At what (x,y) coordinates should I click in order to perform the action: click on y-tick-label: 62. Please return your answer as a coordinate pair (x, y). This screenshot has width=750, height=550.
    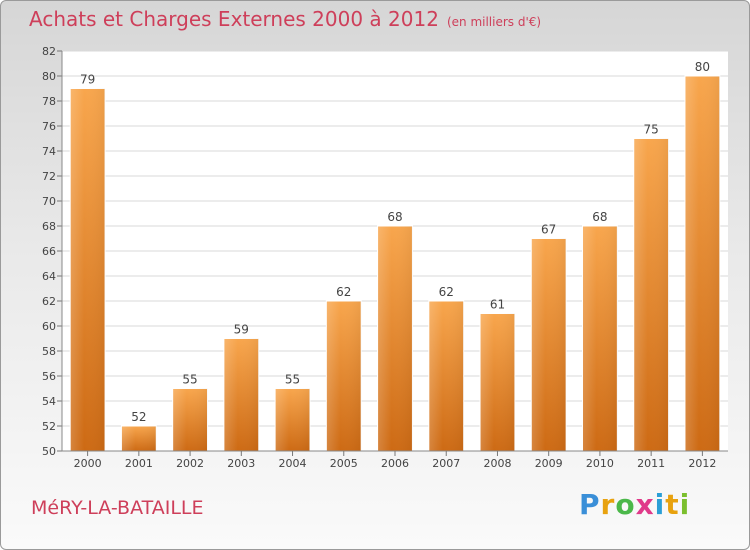
    Looking at the image, I should click on (49, 301).